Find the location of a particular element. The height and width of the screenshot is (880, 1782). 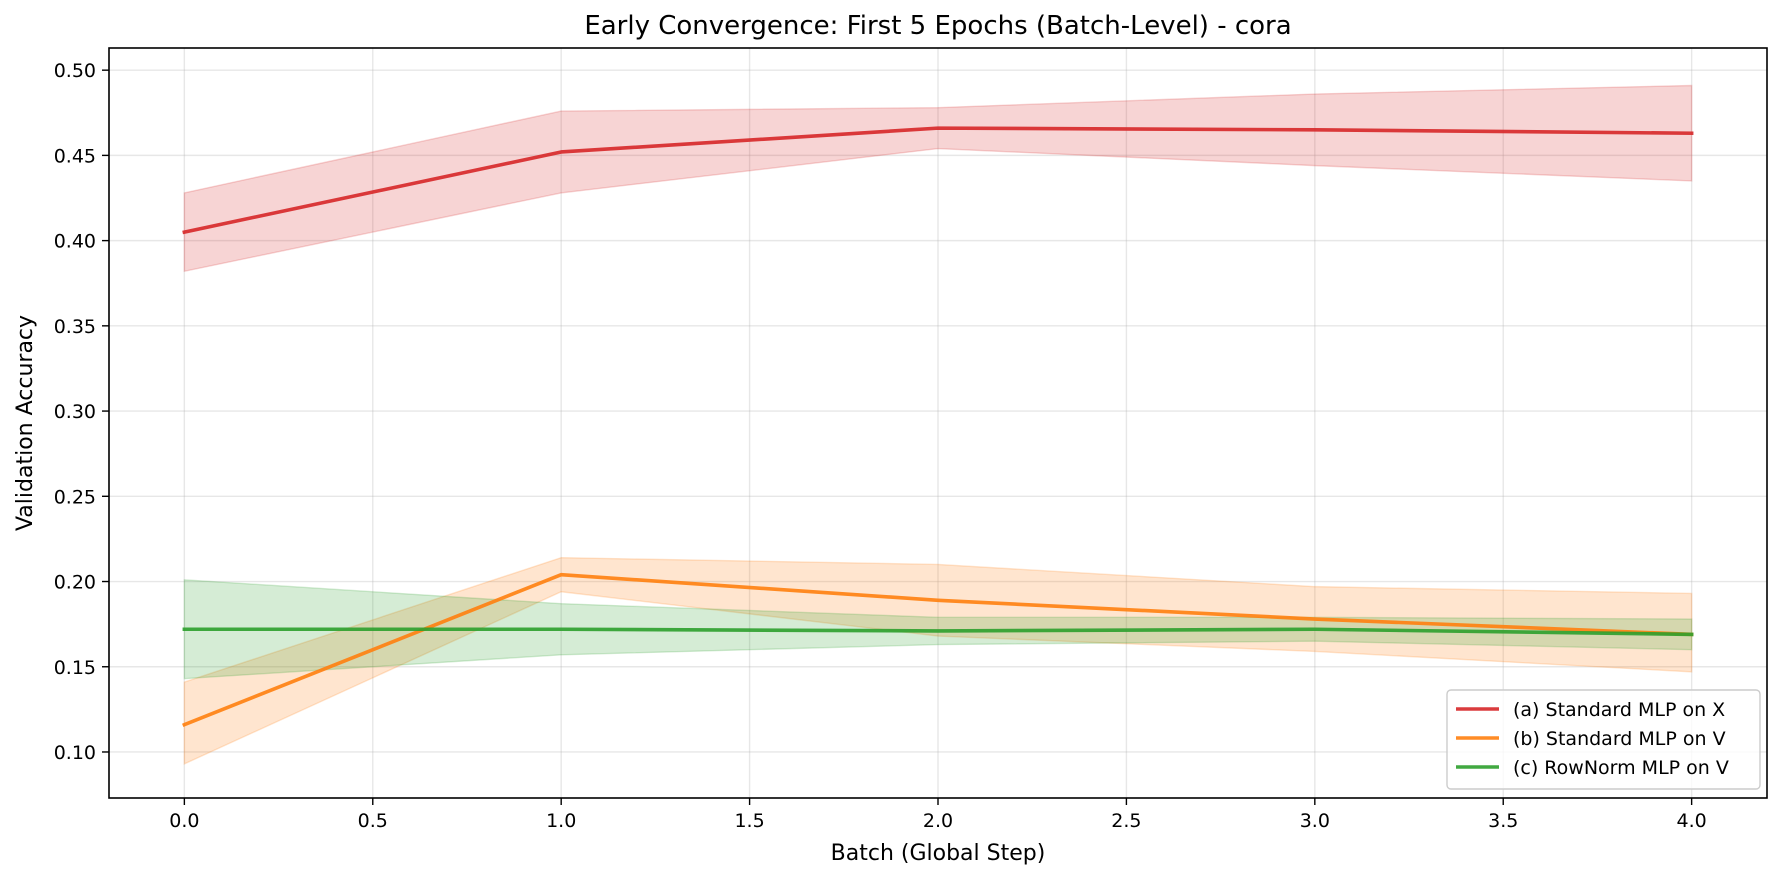

y-axis-ticks: 0.10 0.15 0.20 0.25 0.30 0.35 0.40 0.45 0.50 is located at coordinates (81, 412).